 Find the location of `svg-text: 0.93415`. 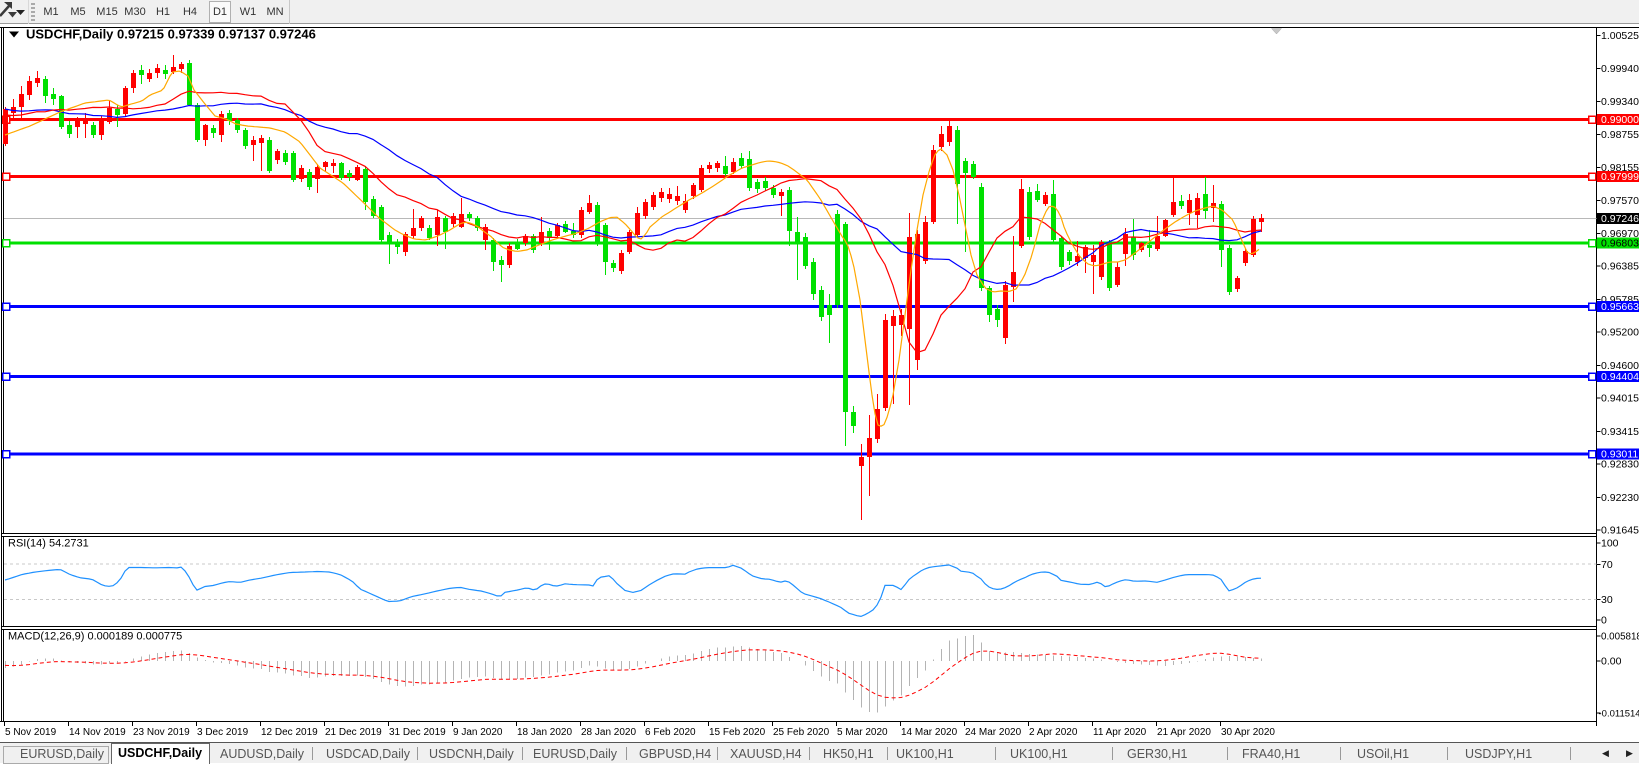

svg-text: 0.93415 is located at coordinates (1620, 432).